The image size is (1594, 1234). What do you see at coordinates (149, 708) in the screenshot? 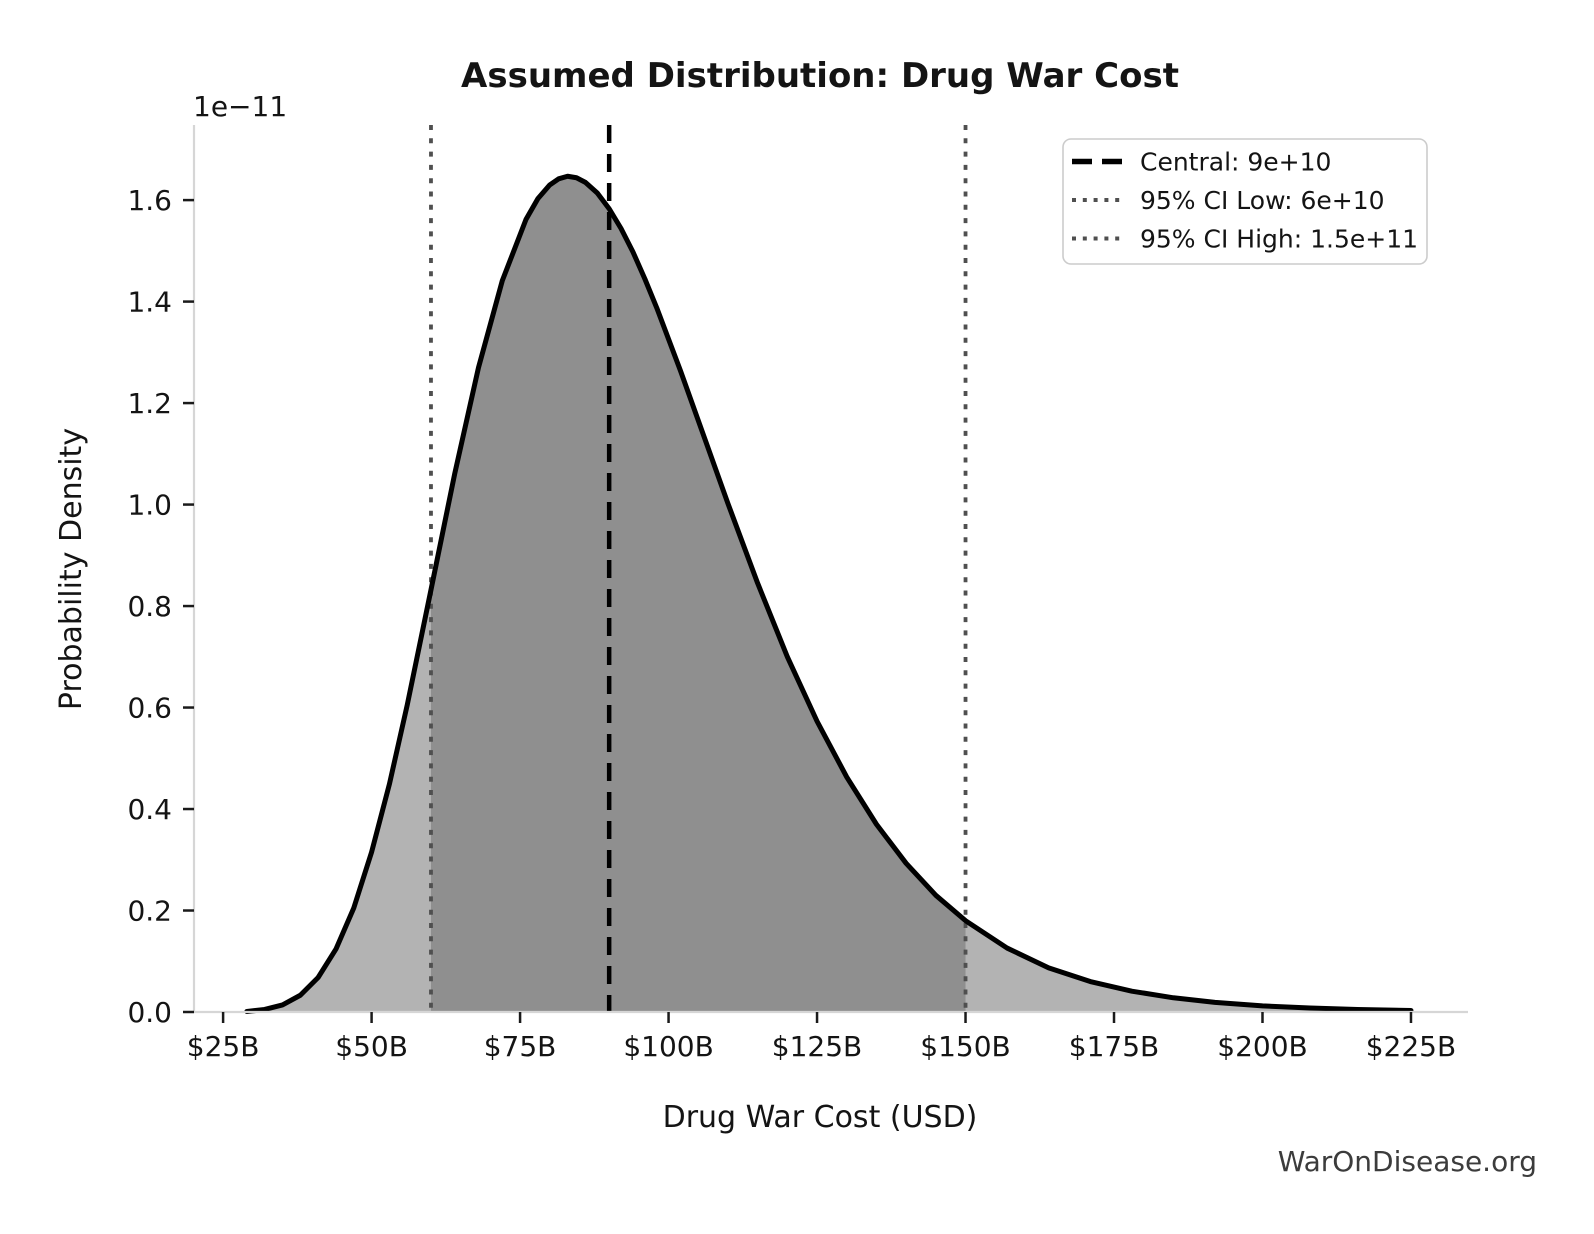
I see `y-tick-label: 0.6` at bounding box center [149, 708].